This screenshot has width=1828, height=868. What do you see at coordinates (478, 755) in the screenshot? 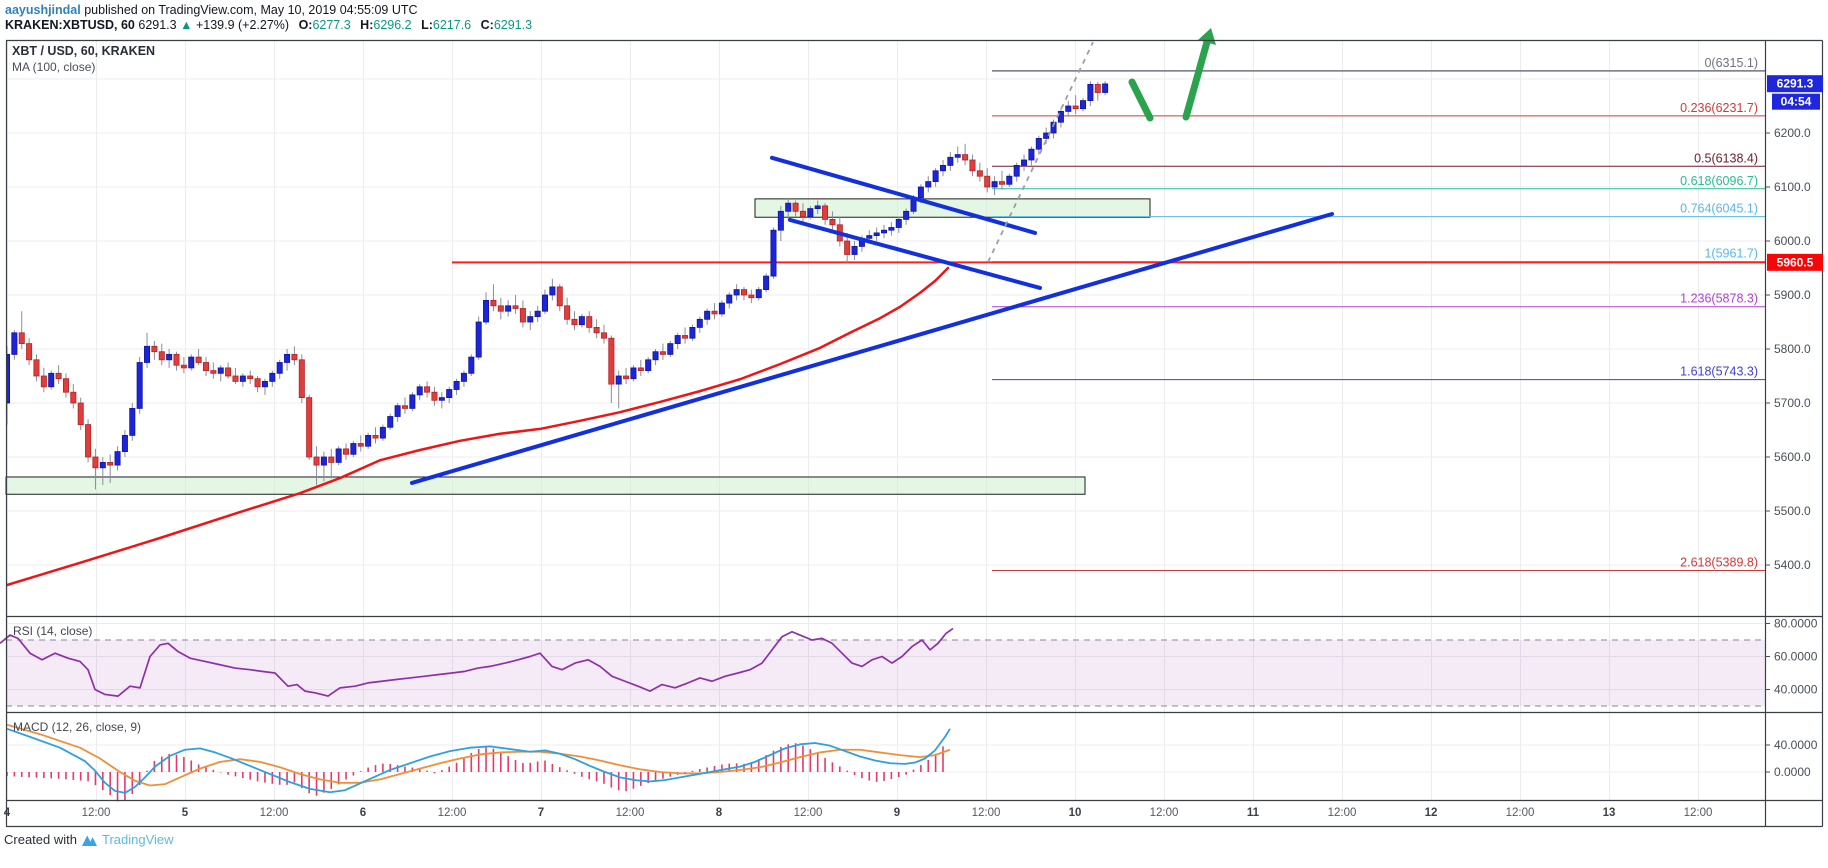
I see `macd-signal-line` at bounding box center [478, 755].